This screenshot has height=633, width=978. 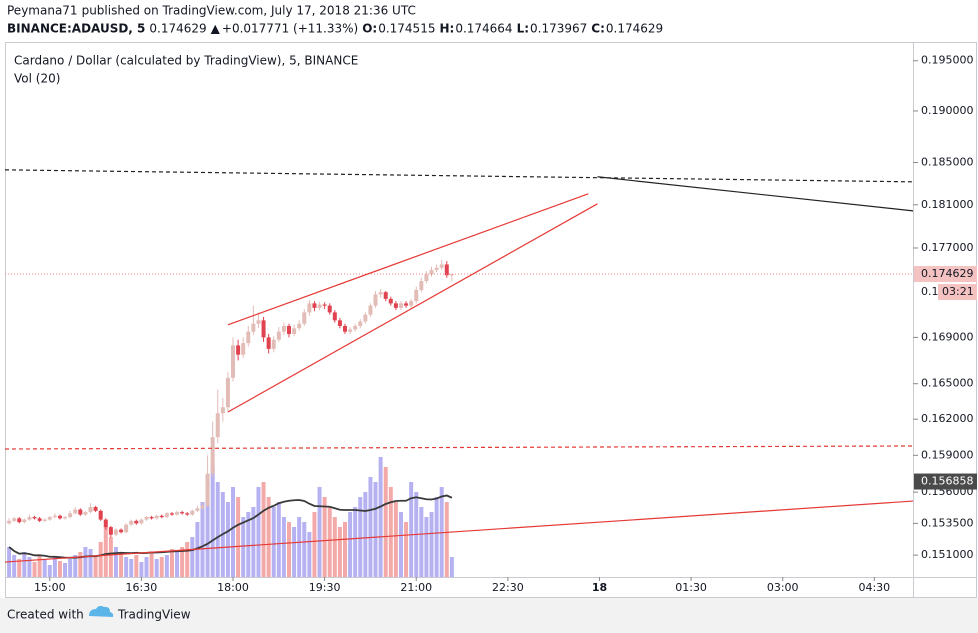 I want to click on ohlc-key: C:, so click(x=598, y=29).